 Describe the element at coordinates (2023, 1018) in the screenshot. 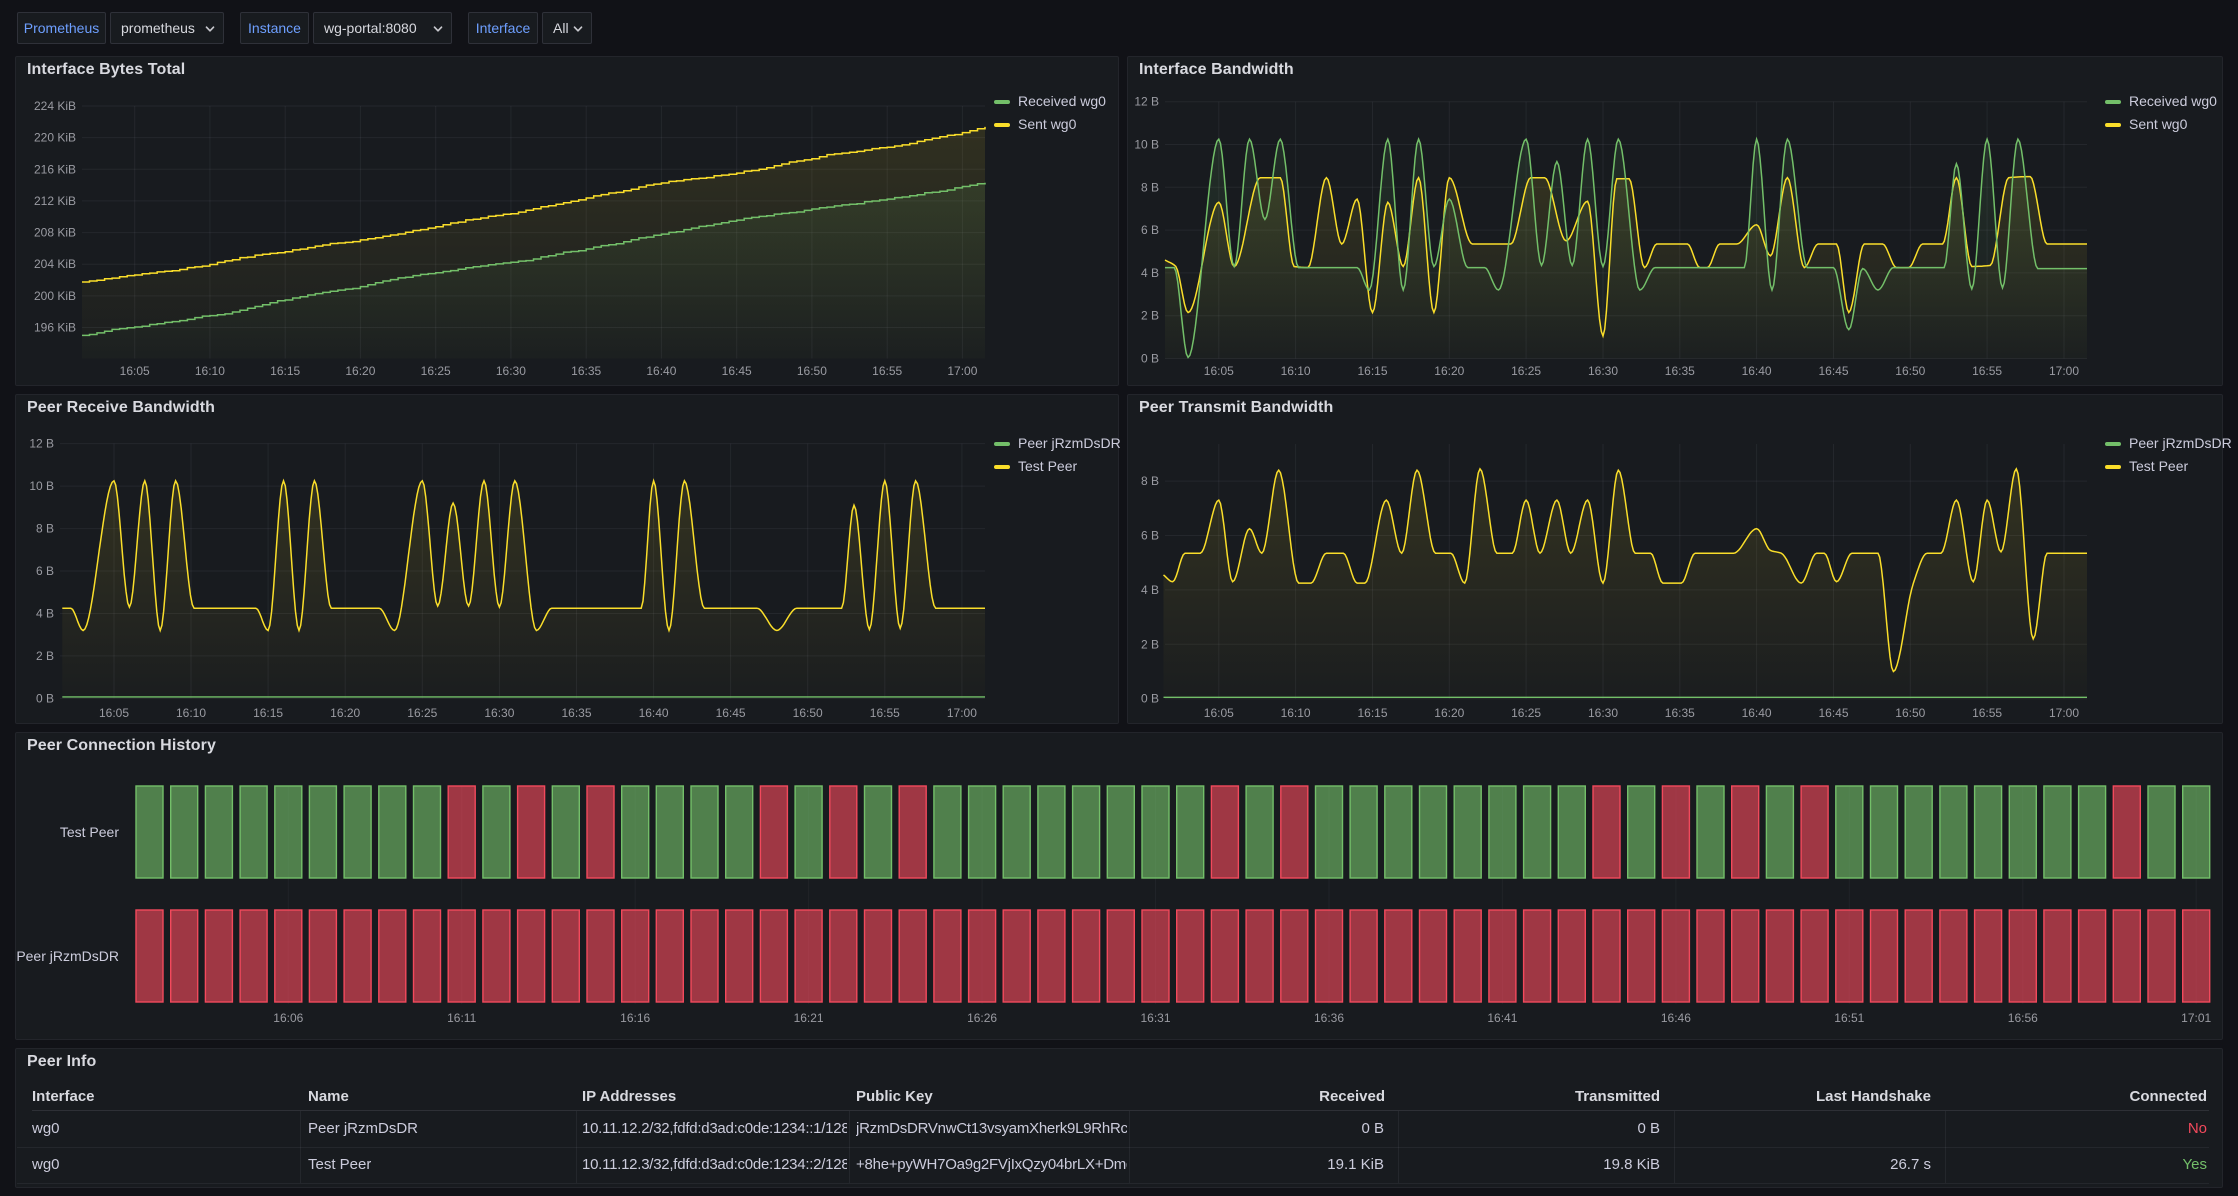

I see `svg-text: 16:56` at that location.